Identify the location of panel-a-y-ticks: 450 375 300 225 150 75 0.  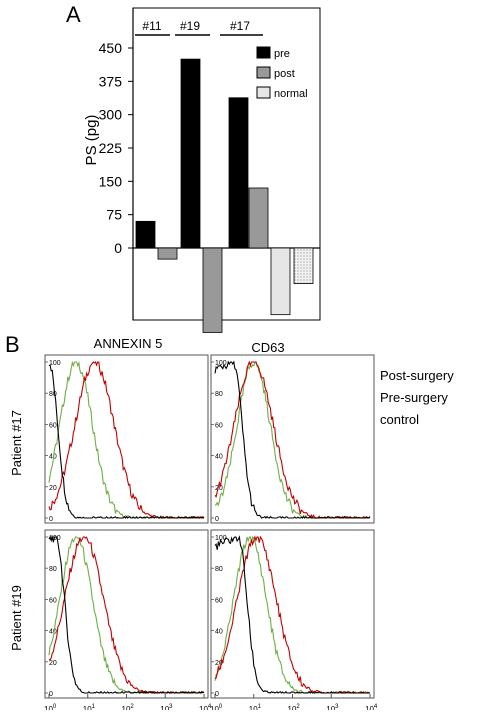
(116, 164).